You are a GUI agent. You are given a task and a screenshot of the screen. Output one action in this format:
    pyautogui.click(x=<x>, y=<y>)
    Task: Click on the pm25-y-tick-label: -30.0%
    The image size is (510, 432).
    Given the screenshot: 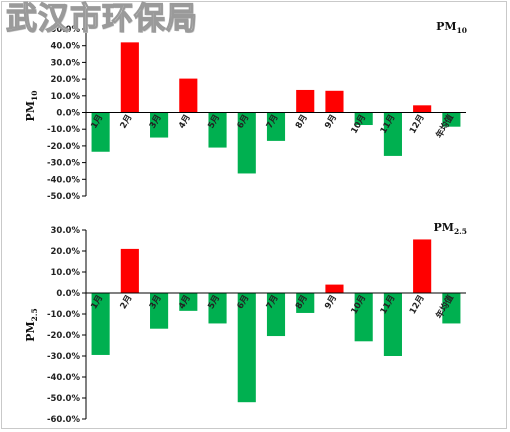 What is the action you would take?
    pyautogui.click(x=63, y=357)
    